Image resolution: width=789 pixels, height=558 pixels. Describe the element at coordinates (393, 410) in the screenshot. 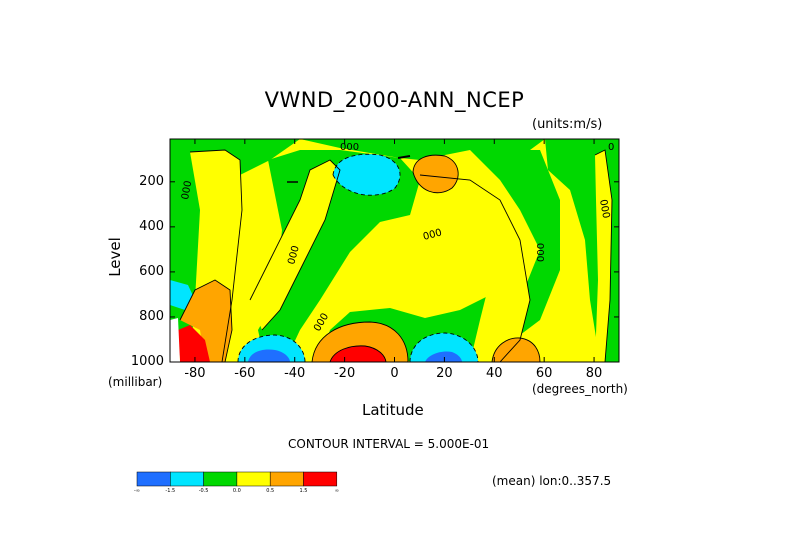

I see `x-axis-label: Latitude` at that location.